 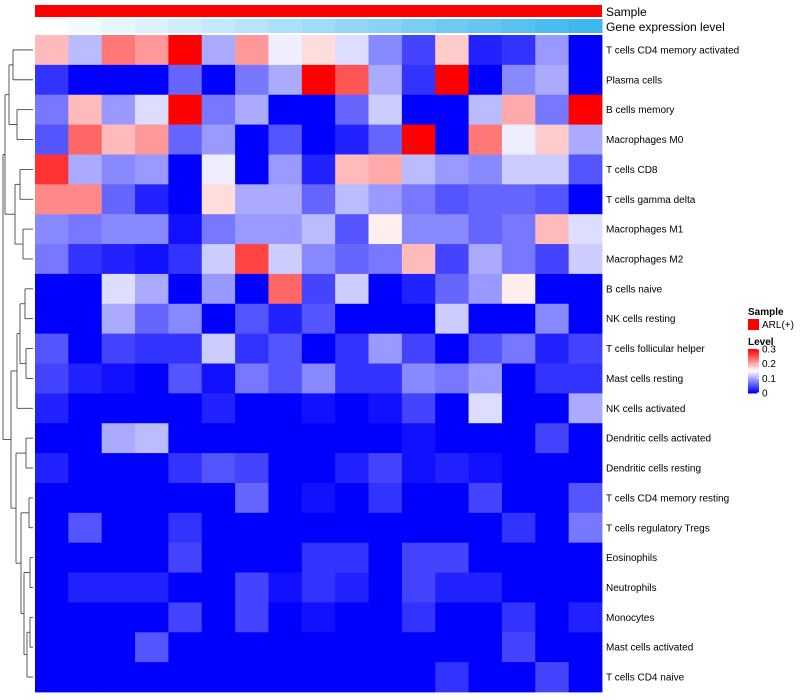 What do you see at coordinates (645, 409) in the screenshot?
I see `row-label: NK cells activated` at bounding box center [645, 409].